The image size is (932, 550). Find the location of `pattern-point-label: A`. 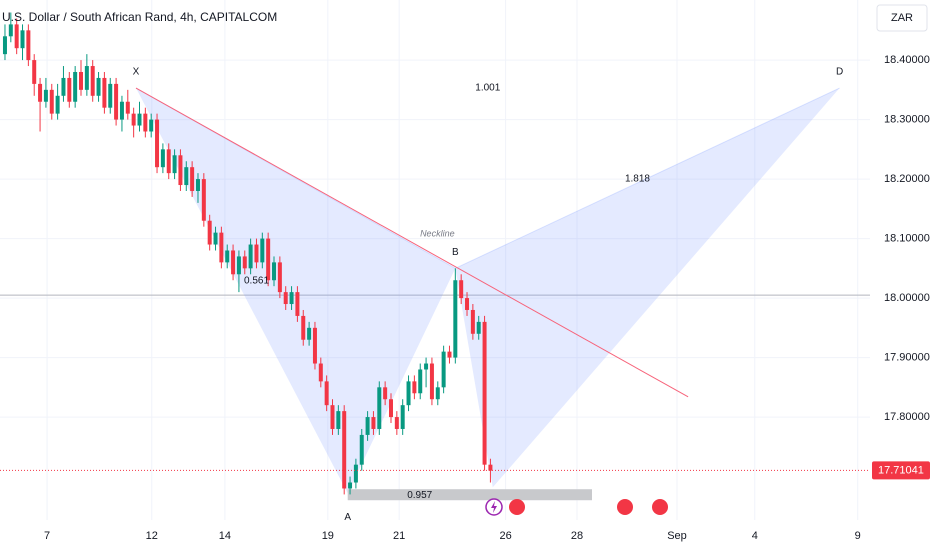

pattern-point-label: A is located at coordinates (347, 517).